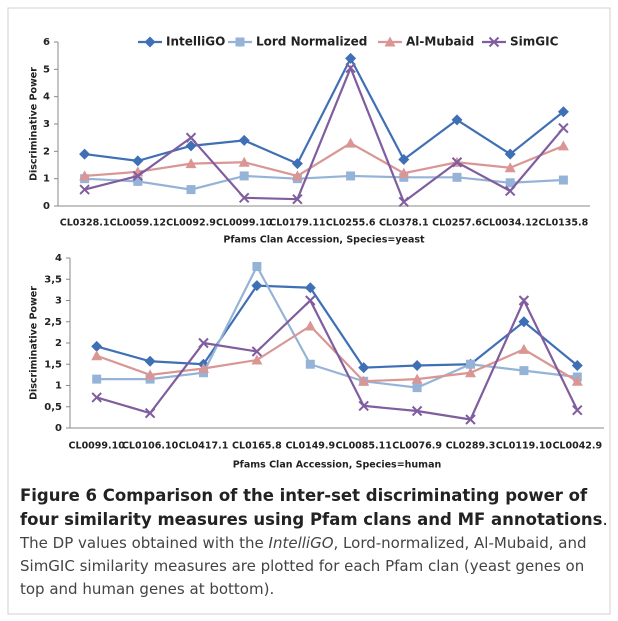  Describe the element at coordinates (58, 301) in the screenshot. I see `y-tick-label: 3` at that location.